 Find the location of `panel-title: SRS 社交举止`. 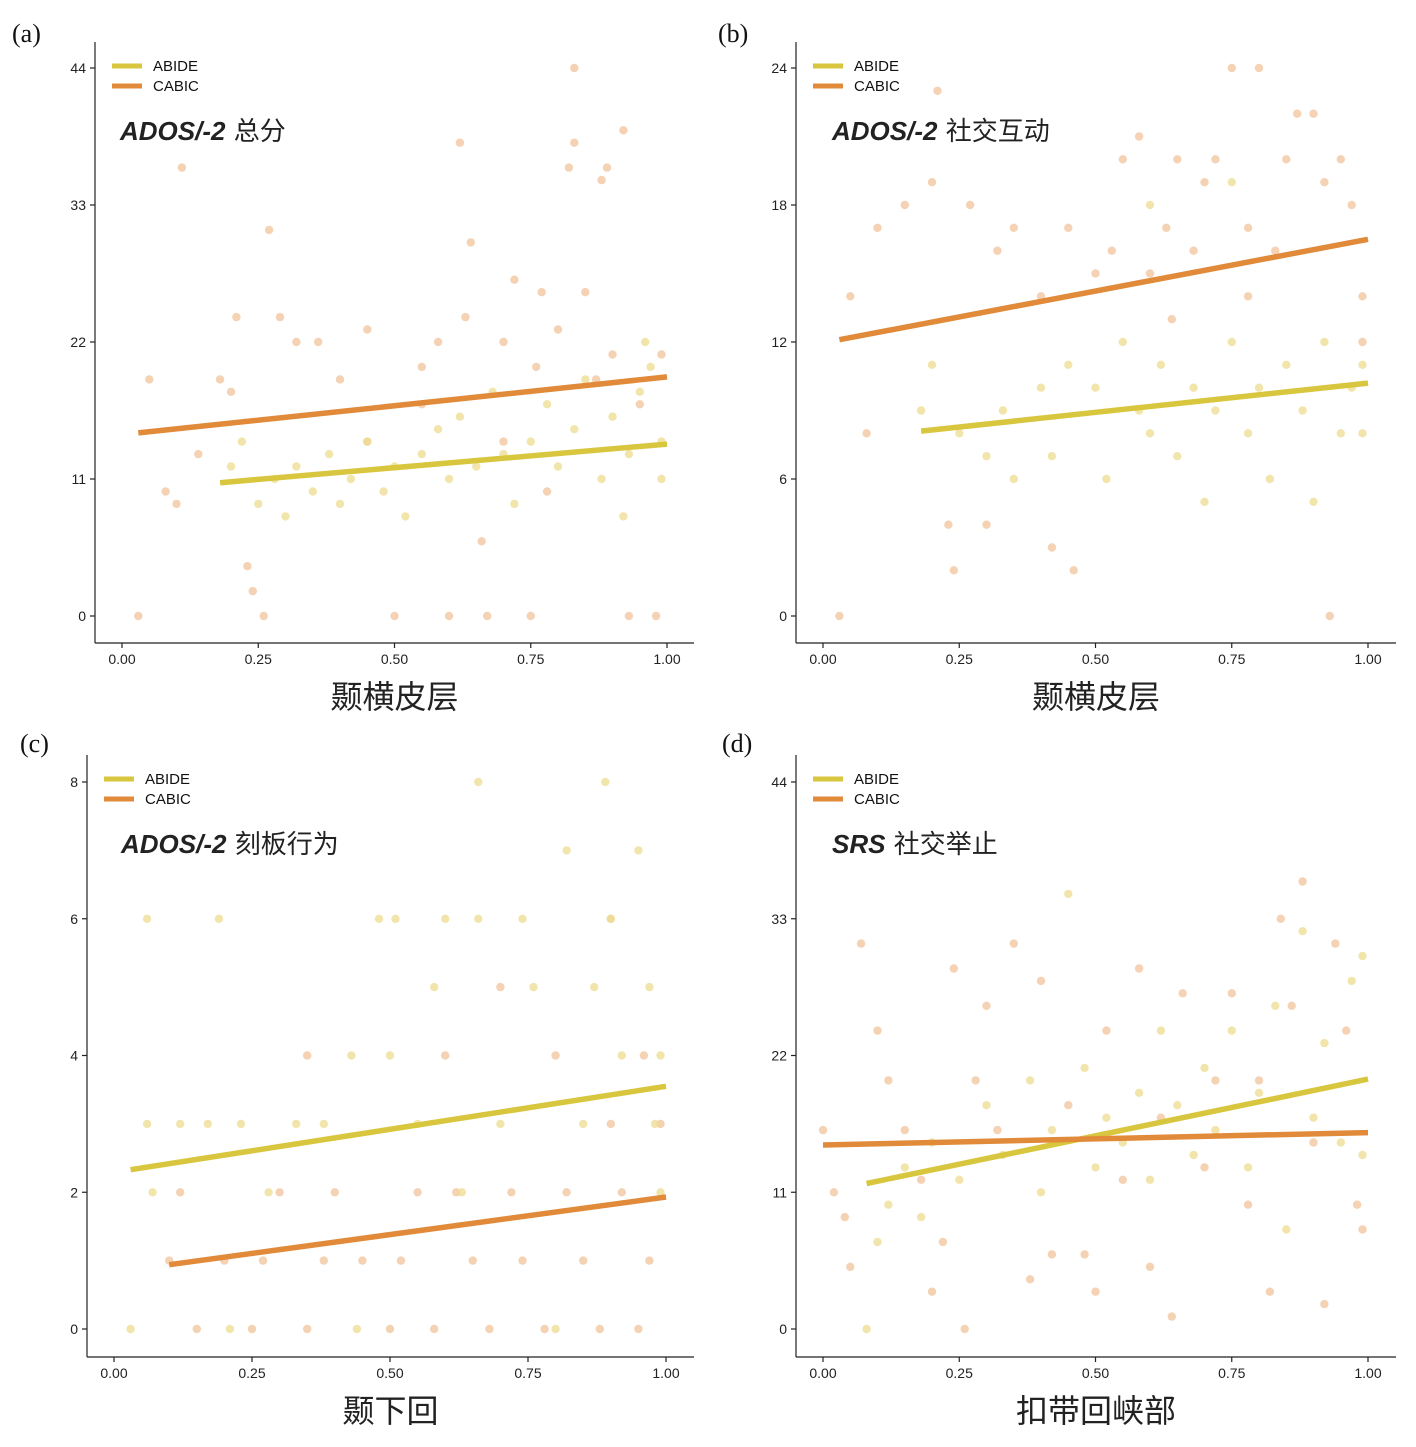

panel-title: SRS 社交举止 is located at coordinates (915, 844).